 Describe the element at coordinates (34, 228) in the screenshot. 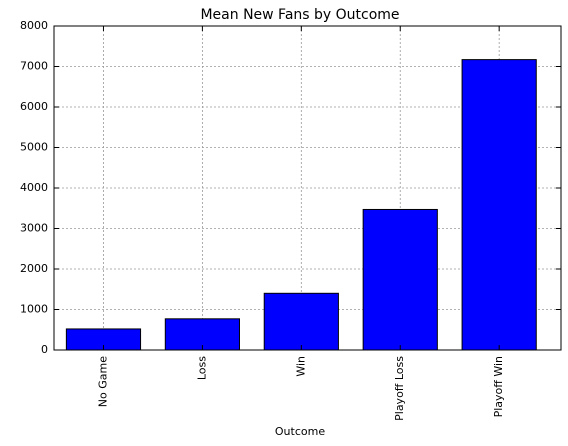

I see `y-tick-label: 3000` at that location.